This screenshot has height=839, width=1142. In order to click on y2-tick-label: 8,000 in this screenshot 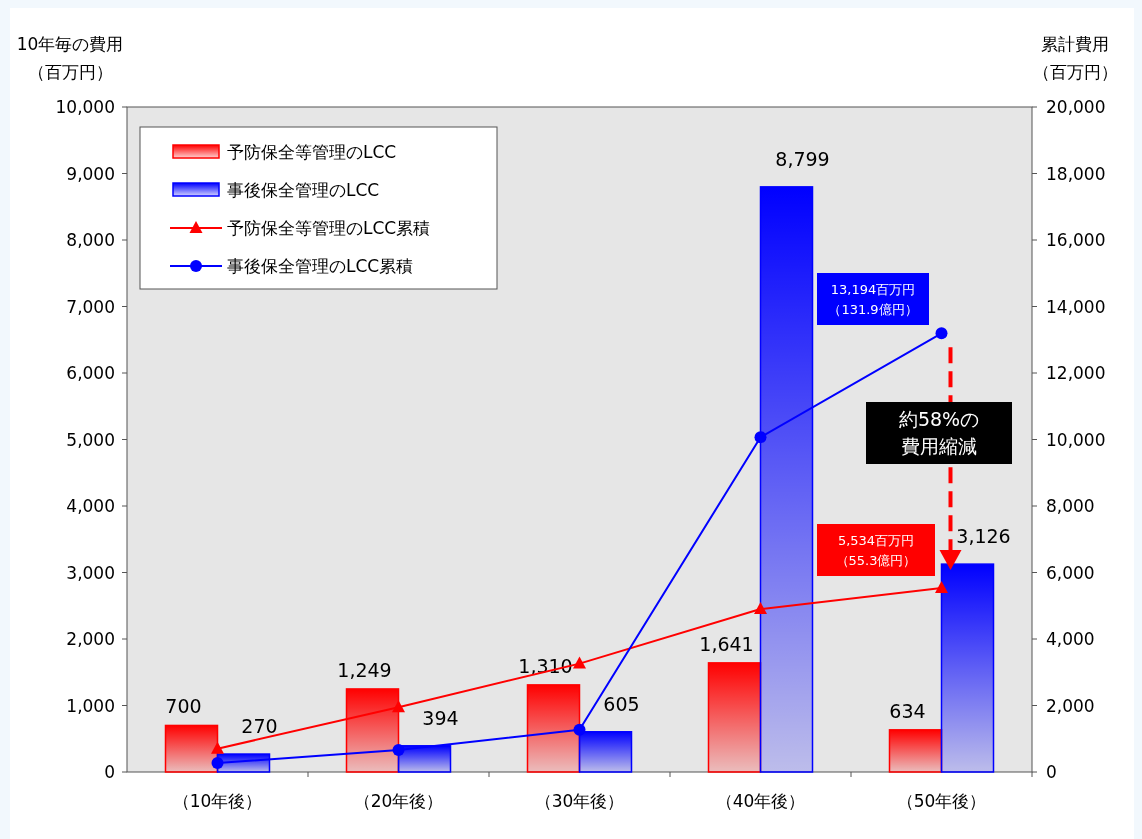, I will do `click(1070, 506)`.